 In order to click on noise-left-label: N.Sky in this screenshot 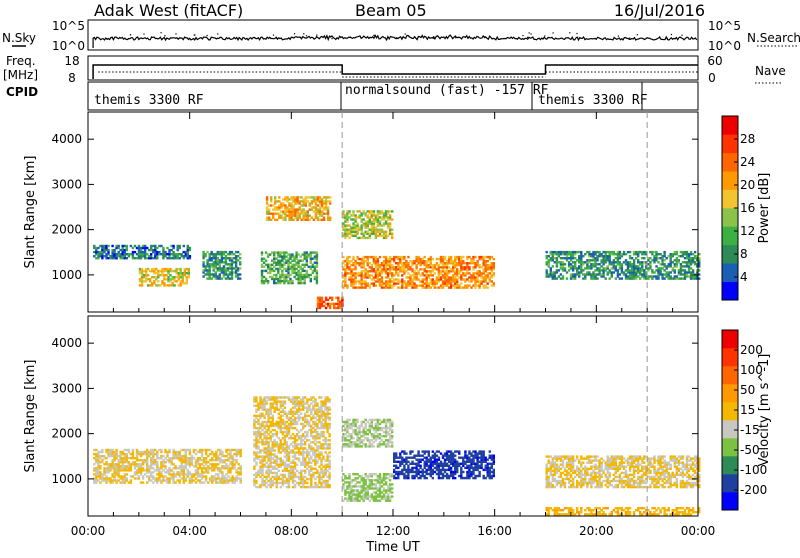, I will do `click(19, 38)`.